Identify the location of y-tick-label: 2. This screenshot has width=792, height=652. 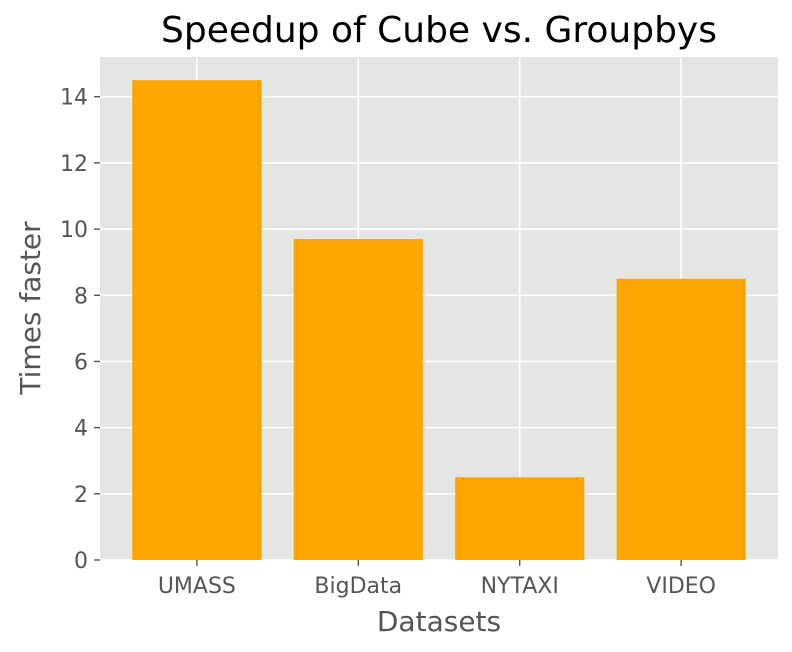
(81, 495).